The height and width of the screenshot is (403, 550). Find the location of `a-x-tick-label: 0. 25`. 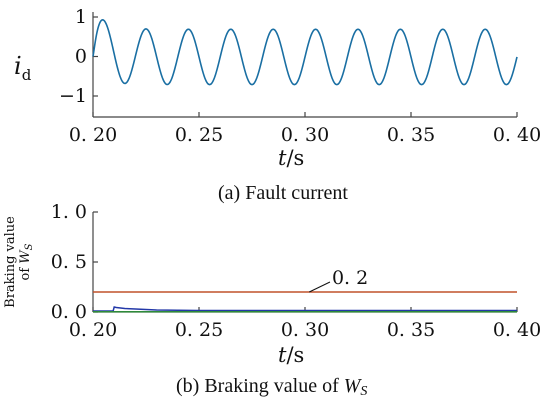

a-x-tick-label: 0. 25 is located at coordinates (199, 135).